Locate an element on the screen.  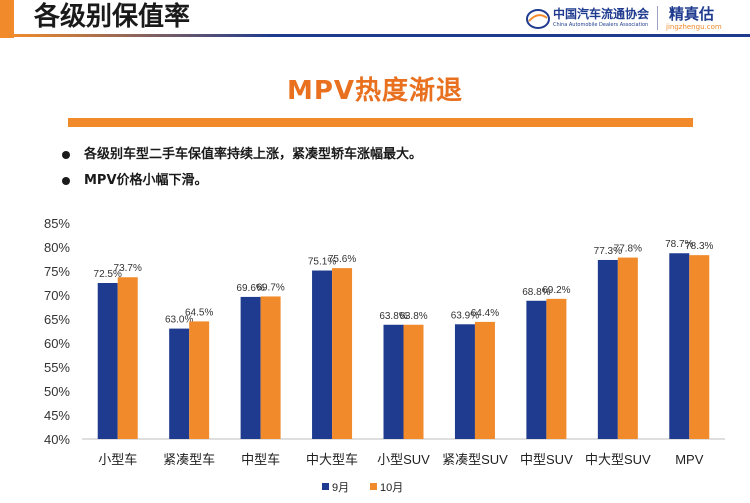
y-tick-label: 65% is located at coordinates (57, 319).